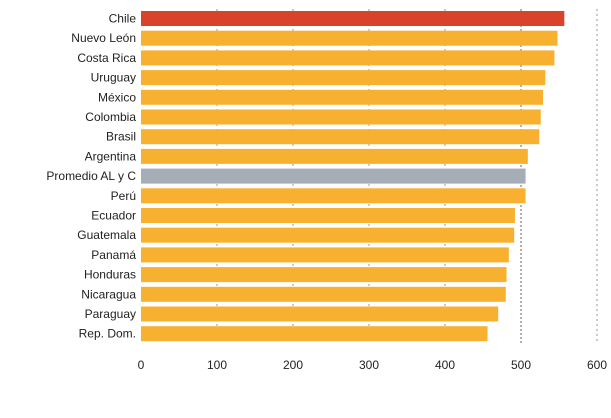 The image size is (611, 418). Describe the element at coordinates (113, 216) in the screenshot. I see `category-label: Ecuador` at that location.